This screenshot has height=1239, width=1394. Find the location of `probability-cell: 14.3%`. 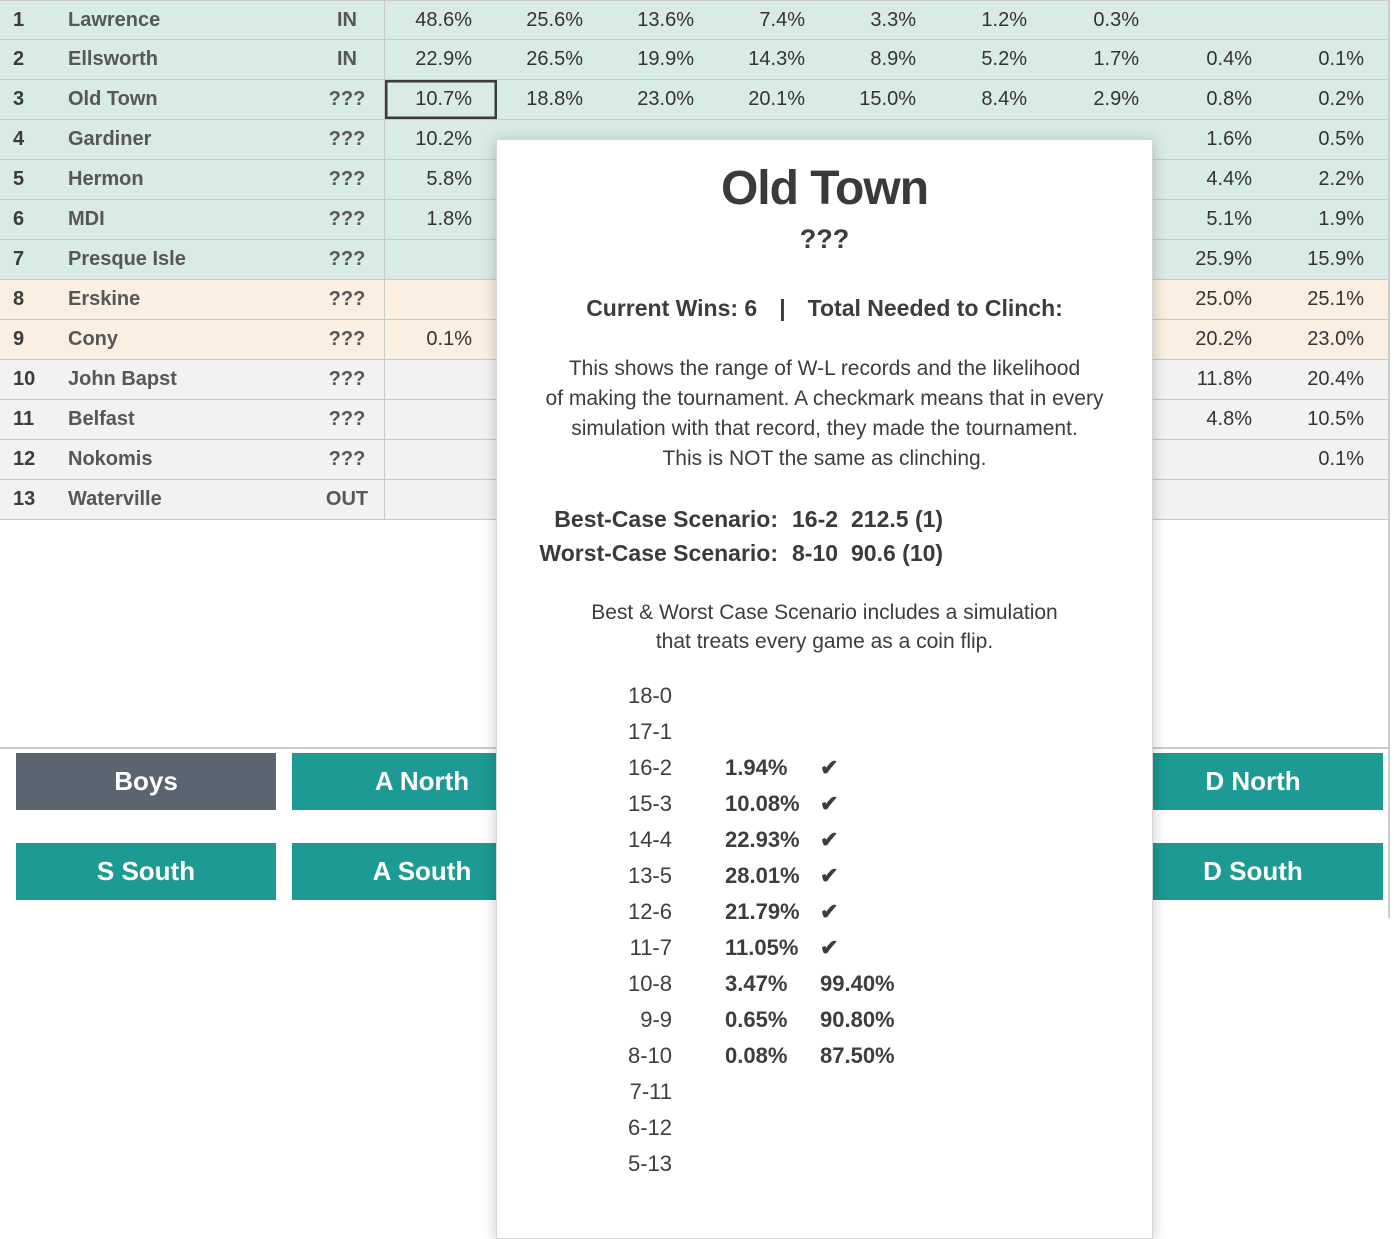

probability-cell: 14.3% is located at coordinates (774, 59).